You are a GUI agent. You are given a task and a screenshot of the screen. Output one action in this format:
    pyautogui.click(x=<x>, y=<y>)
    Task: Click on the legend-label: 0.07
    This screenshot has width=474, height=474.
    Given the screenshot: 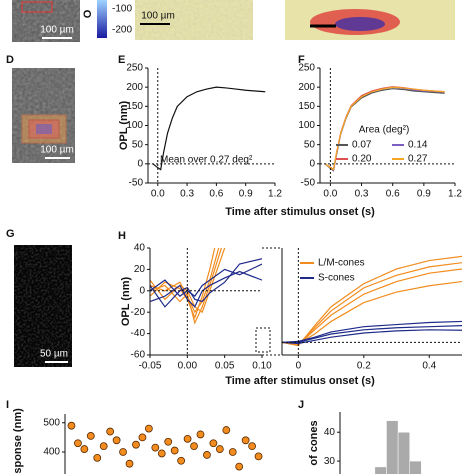 What is the action you would take?
    pyautogui.click(x=362, y=145)
    